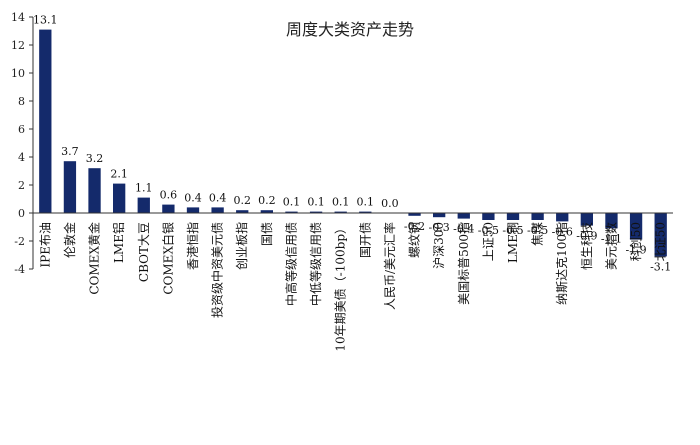 The height and width of the screenshot is (445, 700). I want to click on category-label: 美国标普500指, so click(463, 263).